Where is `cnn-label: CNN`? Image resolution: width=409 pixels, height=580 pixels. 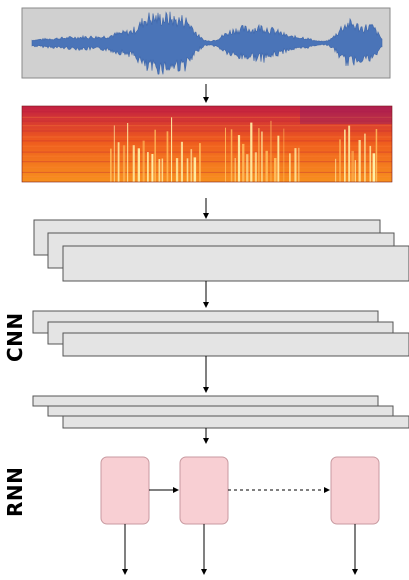 cnn-label: CNN is located at coordinates (15, 337).